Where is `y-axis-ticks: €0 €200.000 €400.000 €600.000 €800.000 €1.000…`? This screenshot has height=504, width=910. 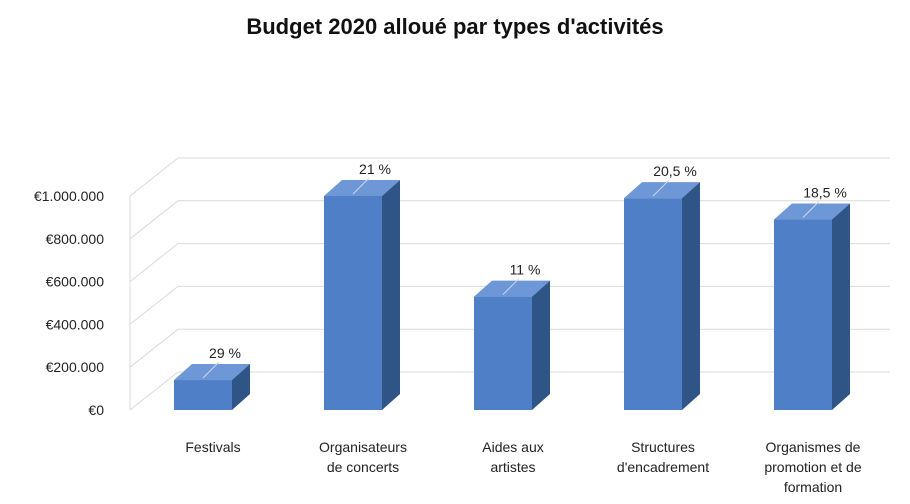 y-axis-ticks: €0 €200.000 €400.000 €600.000 €800.000 €1.000… is located at coordinates (69, 303).